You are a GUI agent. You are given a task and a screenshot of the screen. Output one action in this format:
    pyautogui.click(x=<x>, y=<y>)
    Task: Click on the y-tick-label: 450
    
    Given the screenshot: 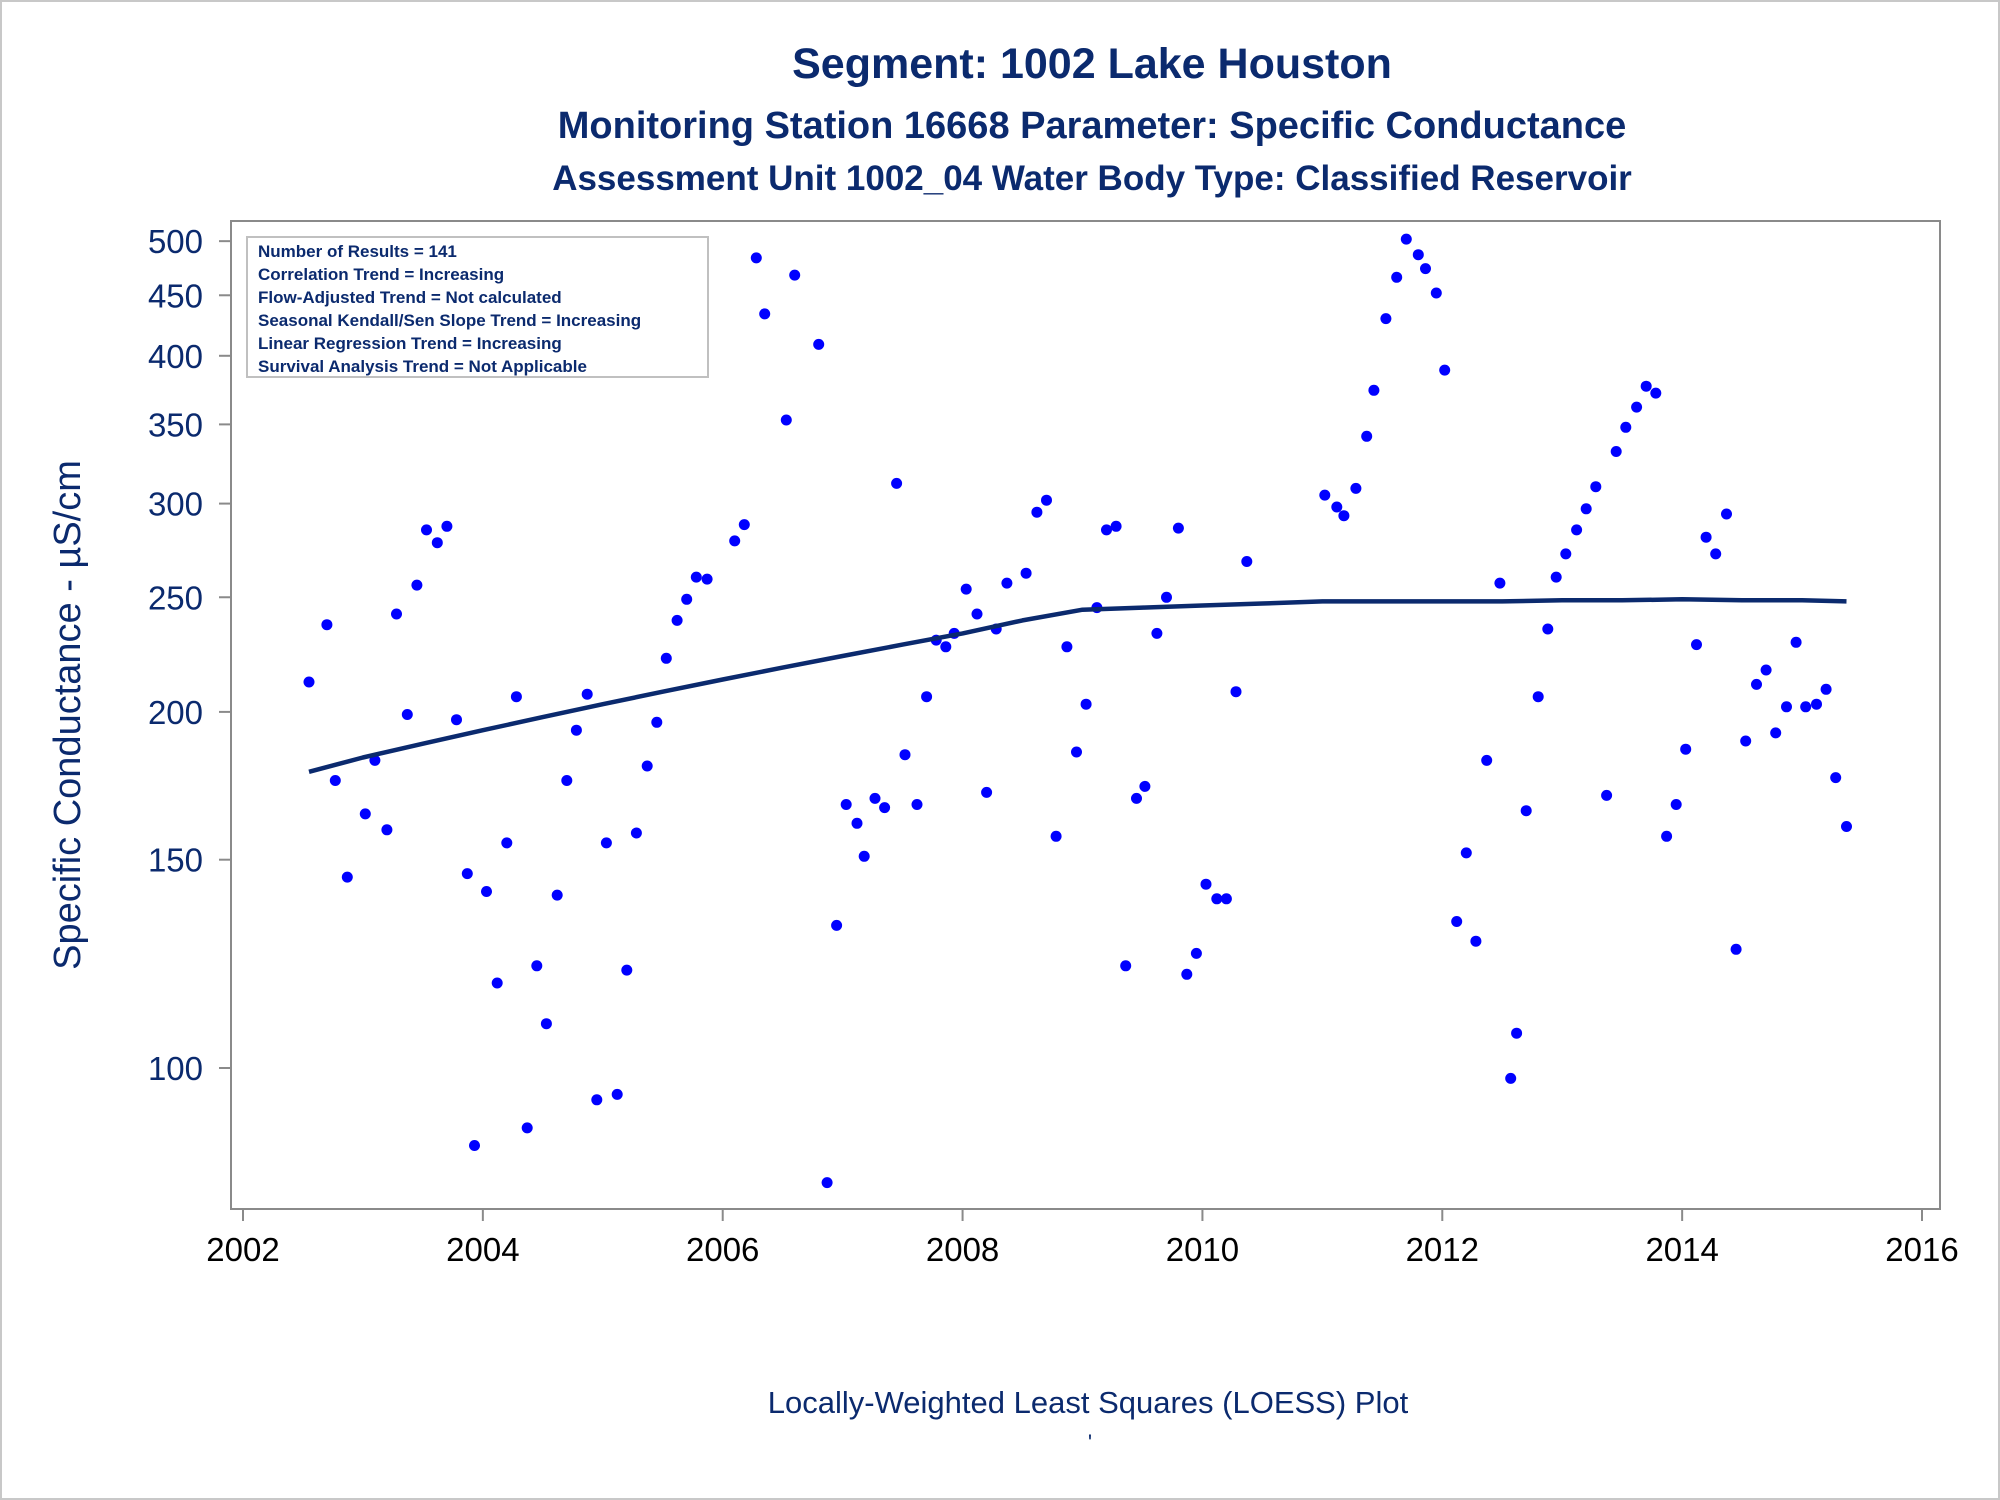 What is the action you would take?
    pyautogui.click(x=175, y=295)
    